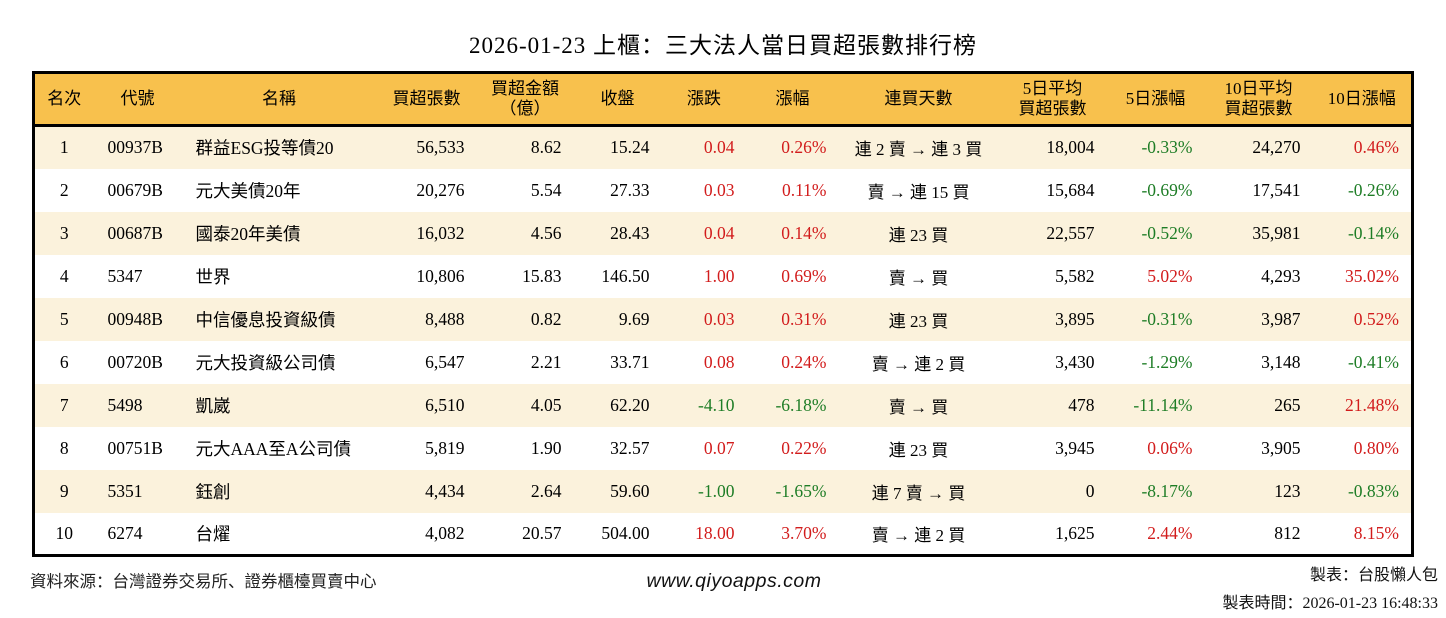 The height and width of the screenshot is (618, 1446). I want to click on net-buy-amount-cell: 2.64, so click(546, 490).